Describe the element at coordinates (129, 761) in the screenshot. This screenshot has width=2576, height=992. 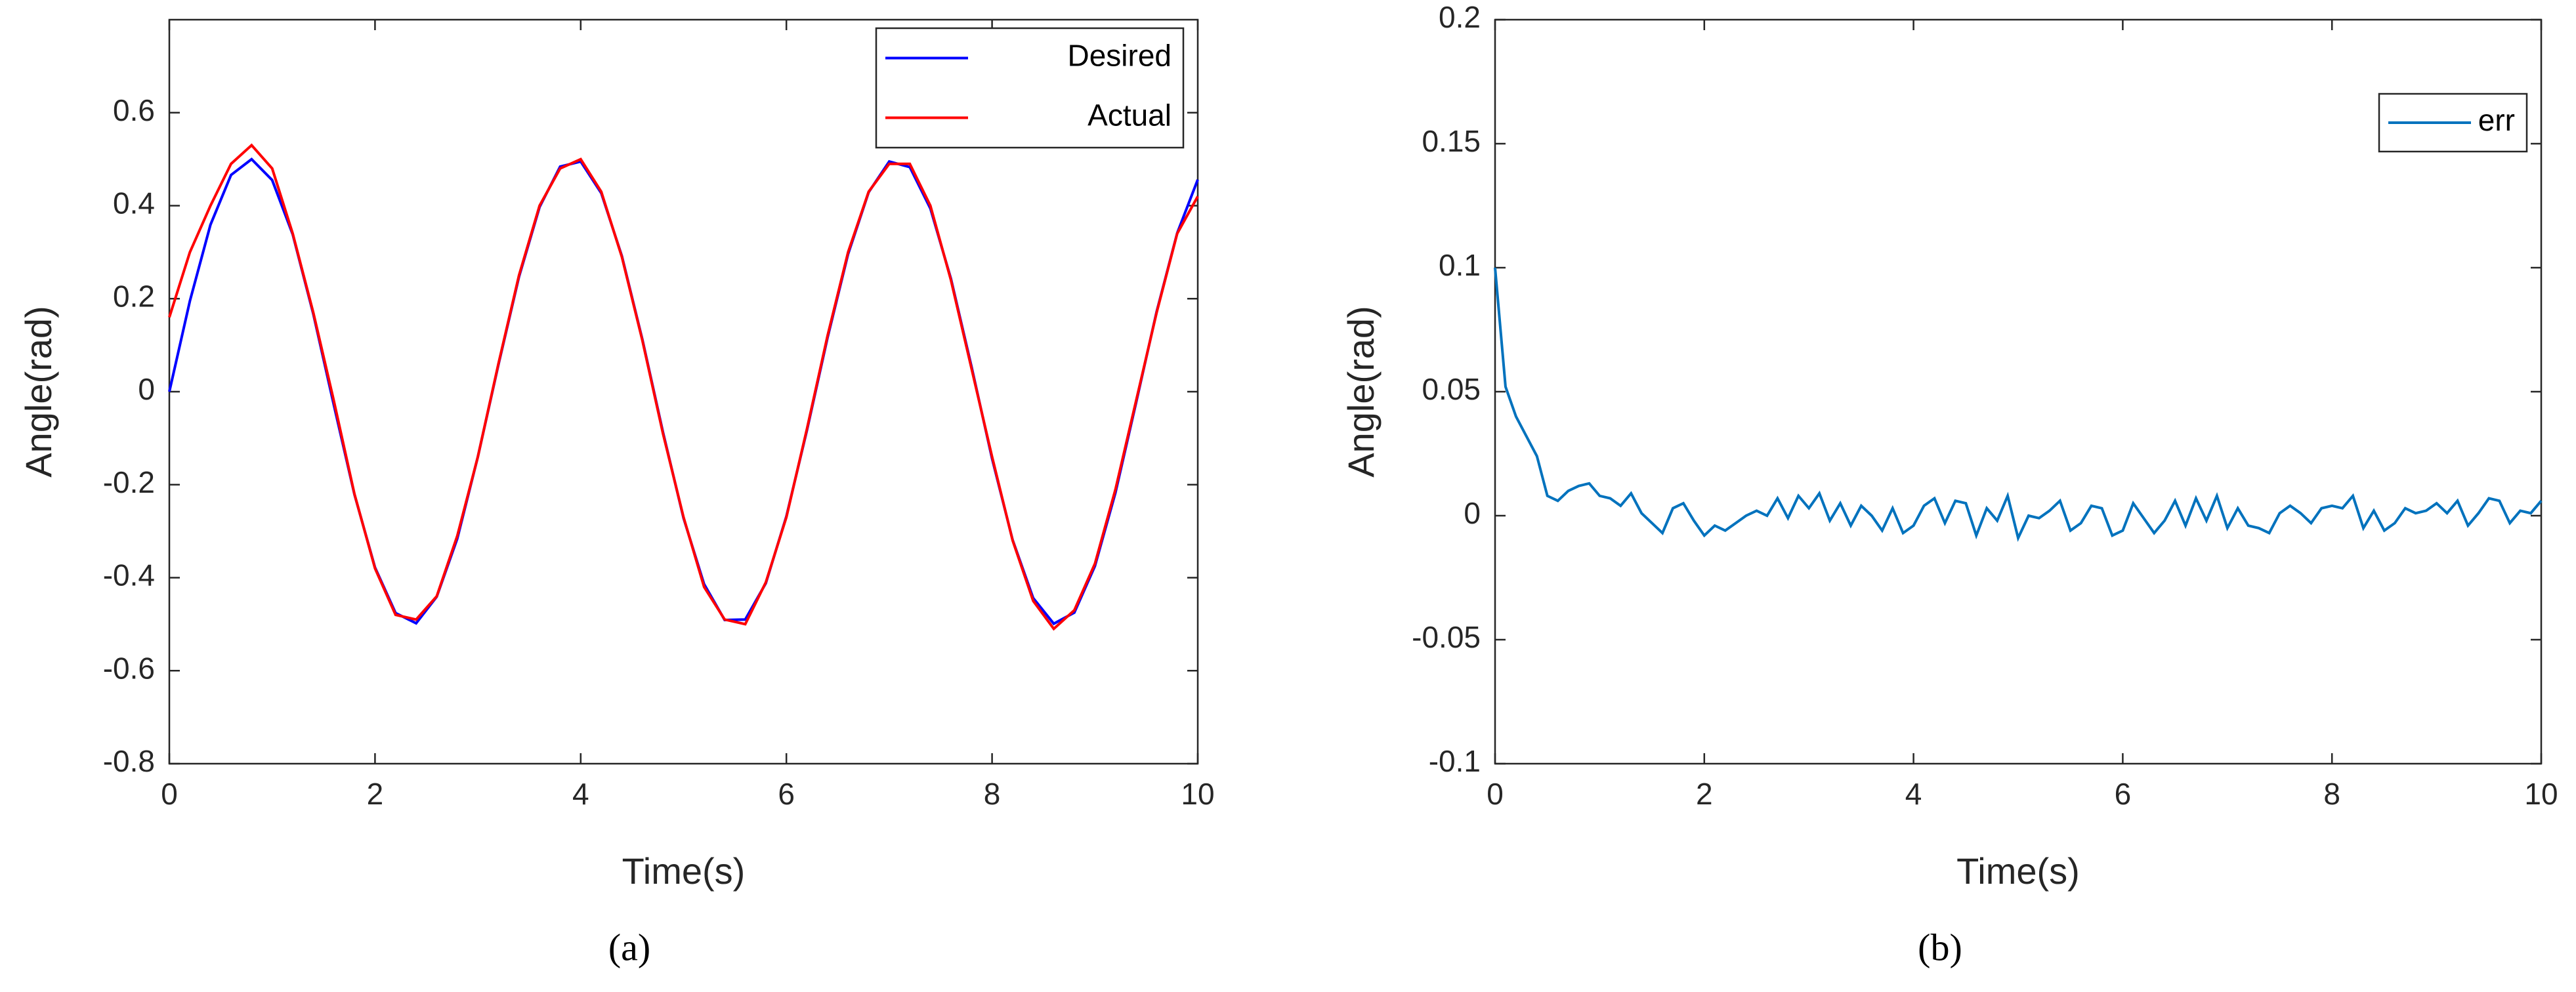
I see `y-tick-label: -0.8` at that location.